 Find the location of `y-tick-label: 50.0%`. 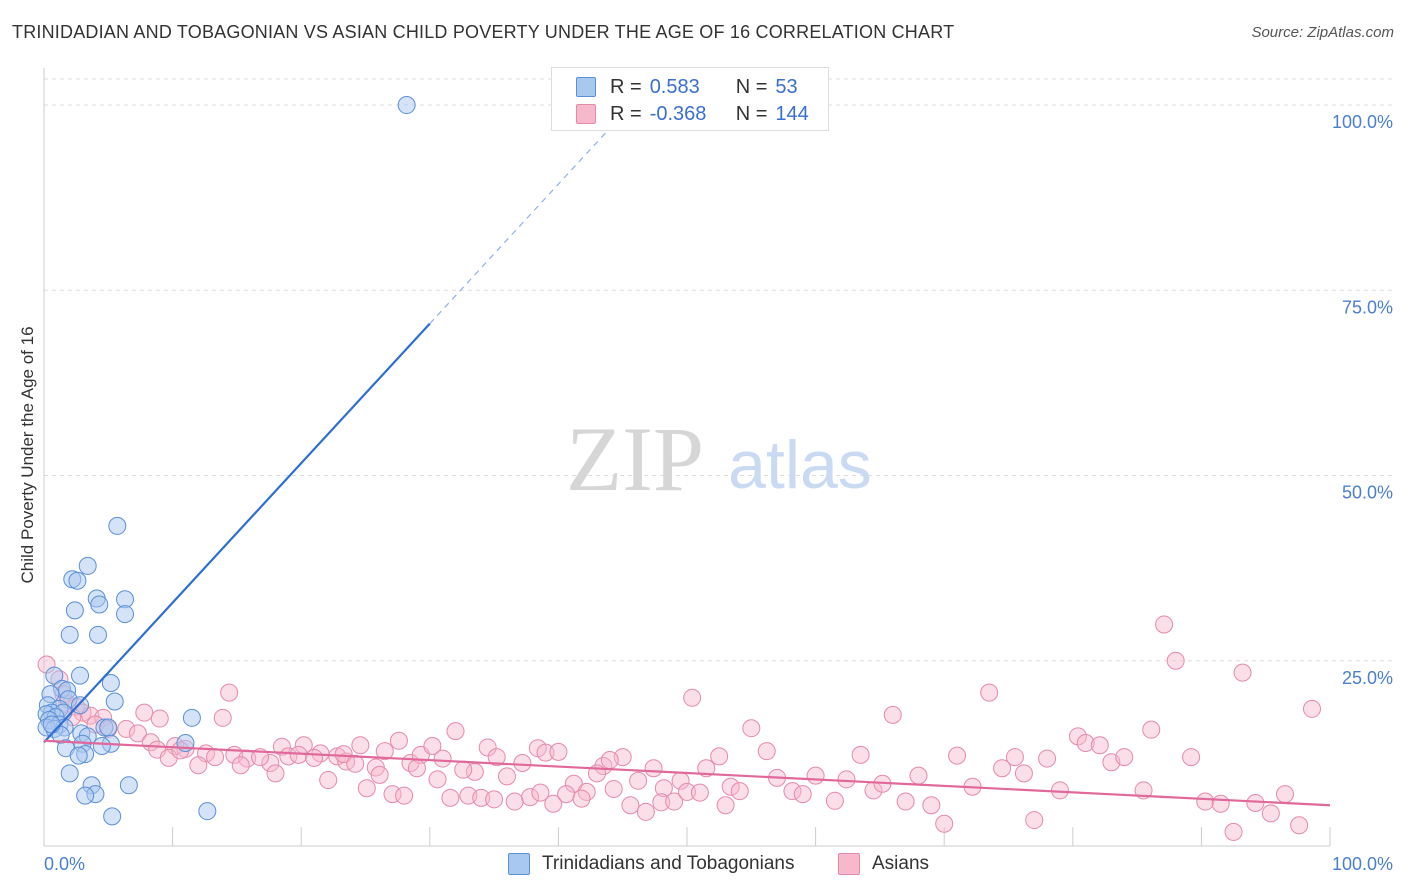

y-tick-label: 50.0% is located at coordinates (1367, 493).